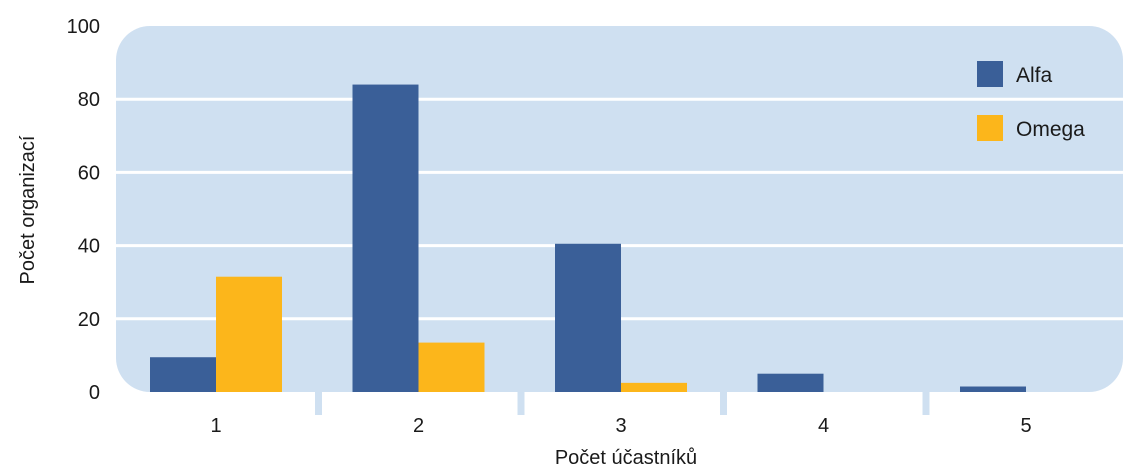 The height and width of the screenshot is (474, 1123). I want to click on legend-label-alfa: Alfa, so click(1034, 75).